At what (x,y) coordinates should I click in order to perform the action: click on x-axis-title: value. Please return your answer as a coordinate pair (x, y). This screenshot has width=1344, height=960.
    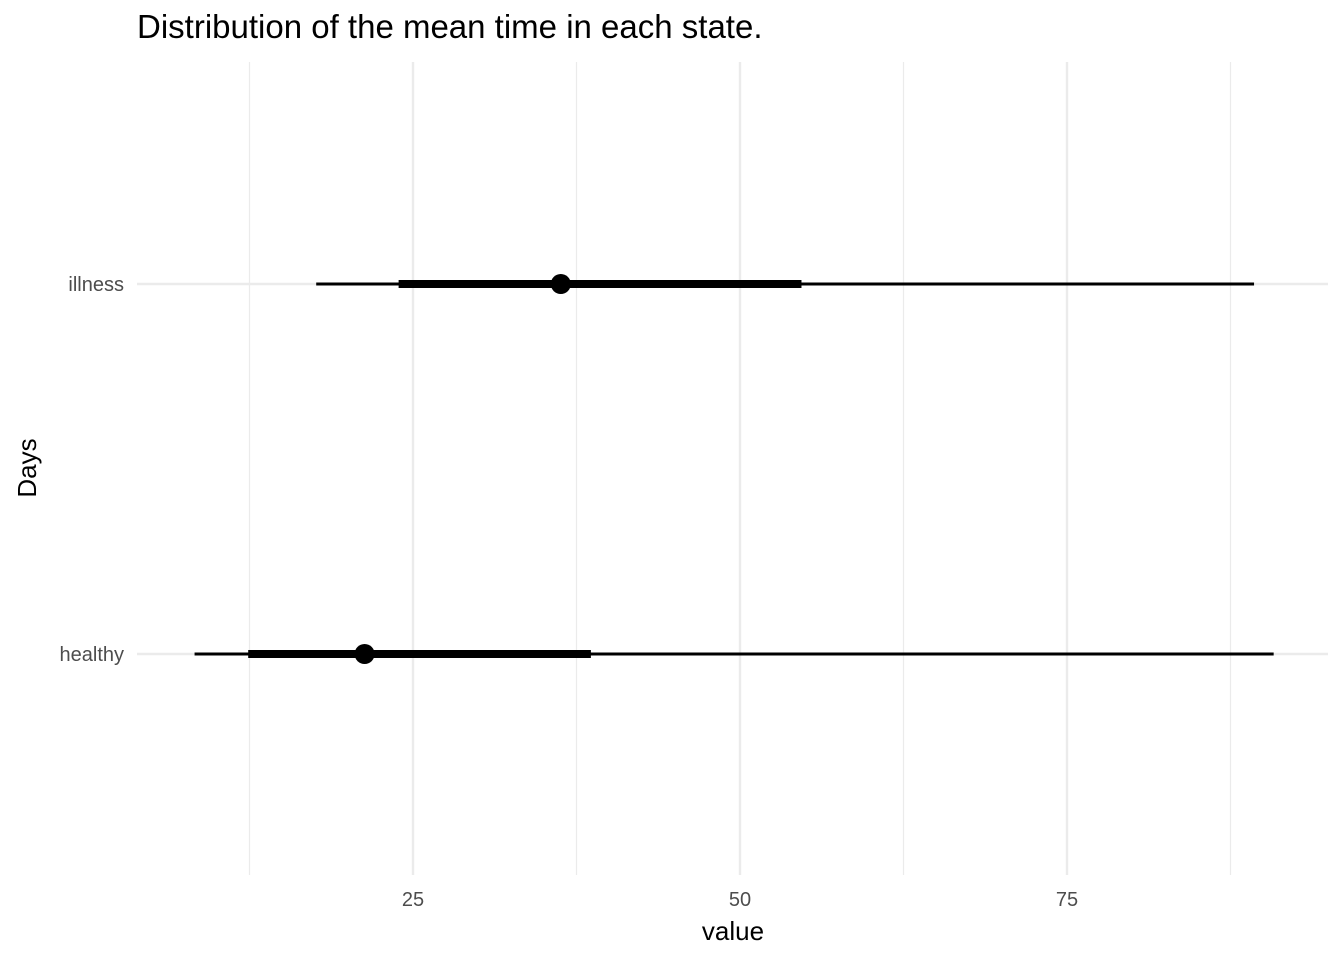
    Looking at the image, I should click on (733, 931).